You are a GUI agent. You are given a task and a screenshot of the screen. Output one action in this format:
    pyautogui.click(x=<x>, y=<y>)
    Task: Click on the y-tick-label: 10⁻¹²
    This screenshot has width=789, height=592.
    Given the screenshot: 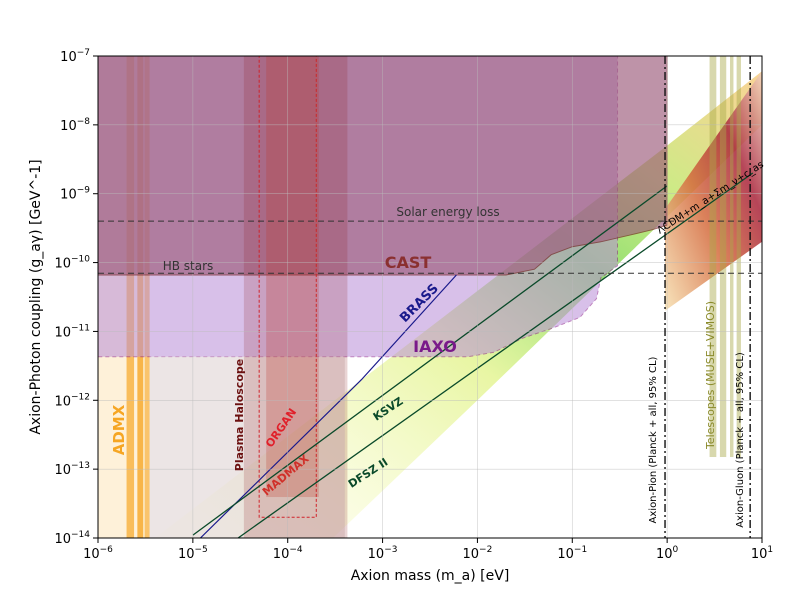 What is the action you would take?
    pyautogui.click(x=72, y=400)
    